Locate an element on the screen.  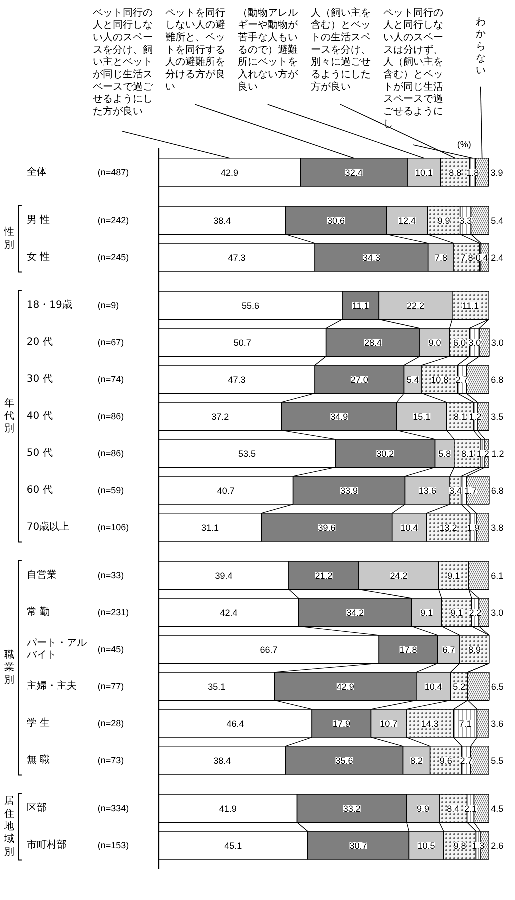
data-label: 6.1 is located at coordinates (497, 576).